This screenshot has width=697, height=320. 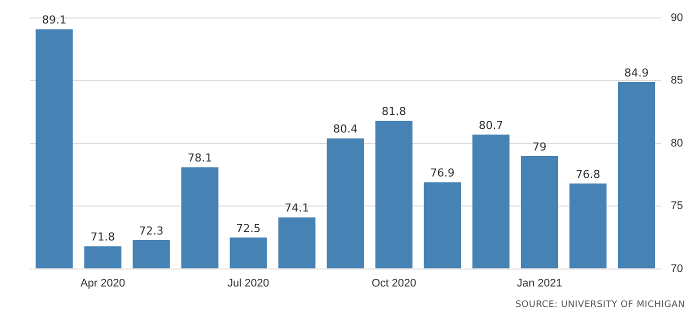 What do you see at coordinates (103, 283) in the screenshot?
I see `x-tick-label: Apr 2020` at bounding box center [103, 283].